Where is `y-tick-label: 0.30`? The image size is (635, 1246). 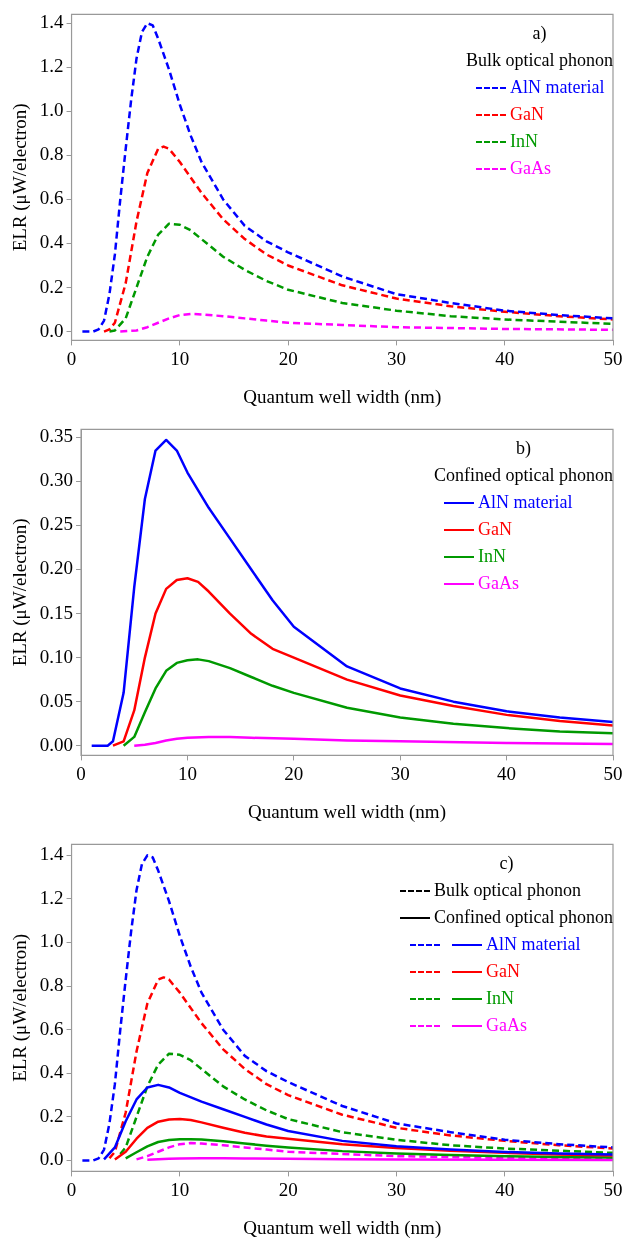 y-tick-label: 0.30 is located at coordinates (56, 480).